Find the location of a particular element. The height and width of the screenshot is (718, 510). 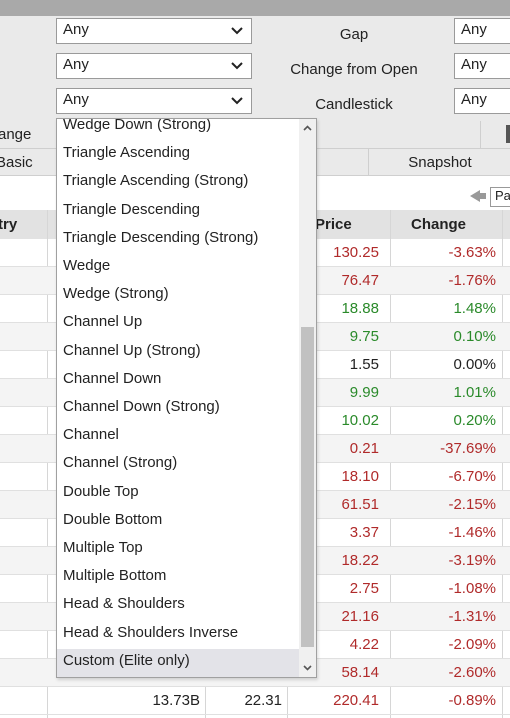

dropdown-option: Wedge (Strong) is located at coordinates (116, 294).